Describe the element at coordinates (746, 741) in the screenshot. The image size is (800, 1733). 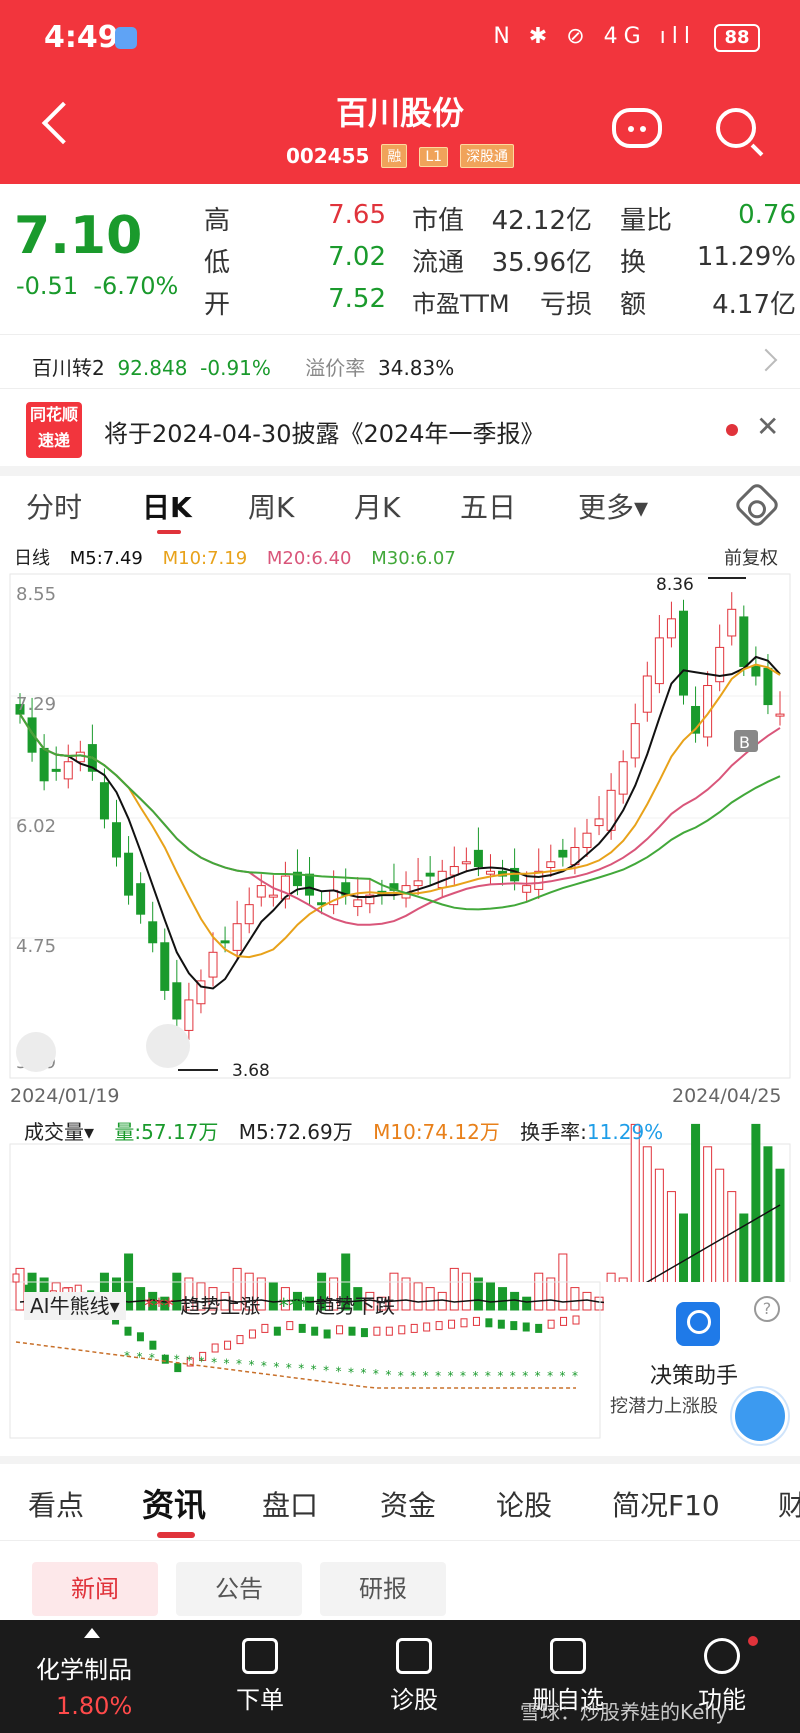
I see `buy-marker` at that location.